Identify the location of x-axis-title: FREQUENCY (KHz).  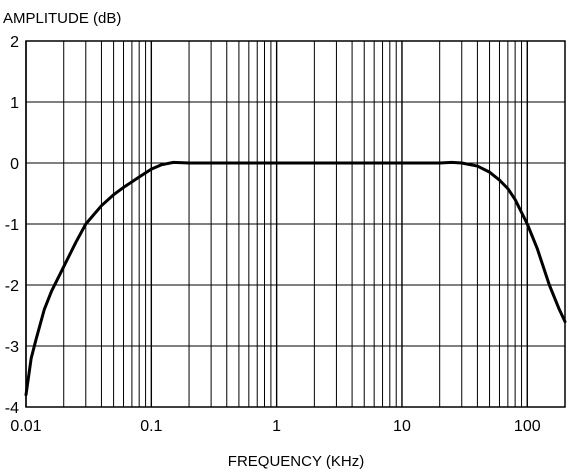
(296, 461).